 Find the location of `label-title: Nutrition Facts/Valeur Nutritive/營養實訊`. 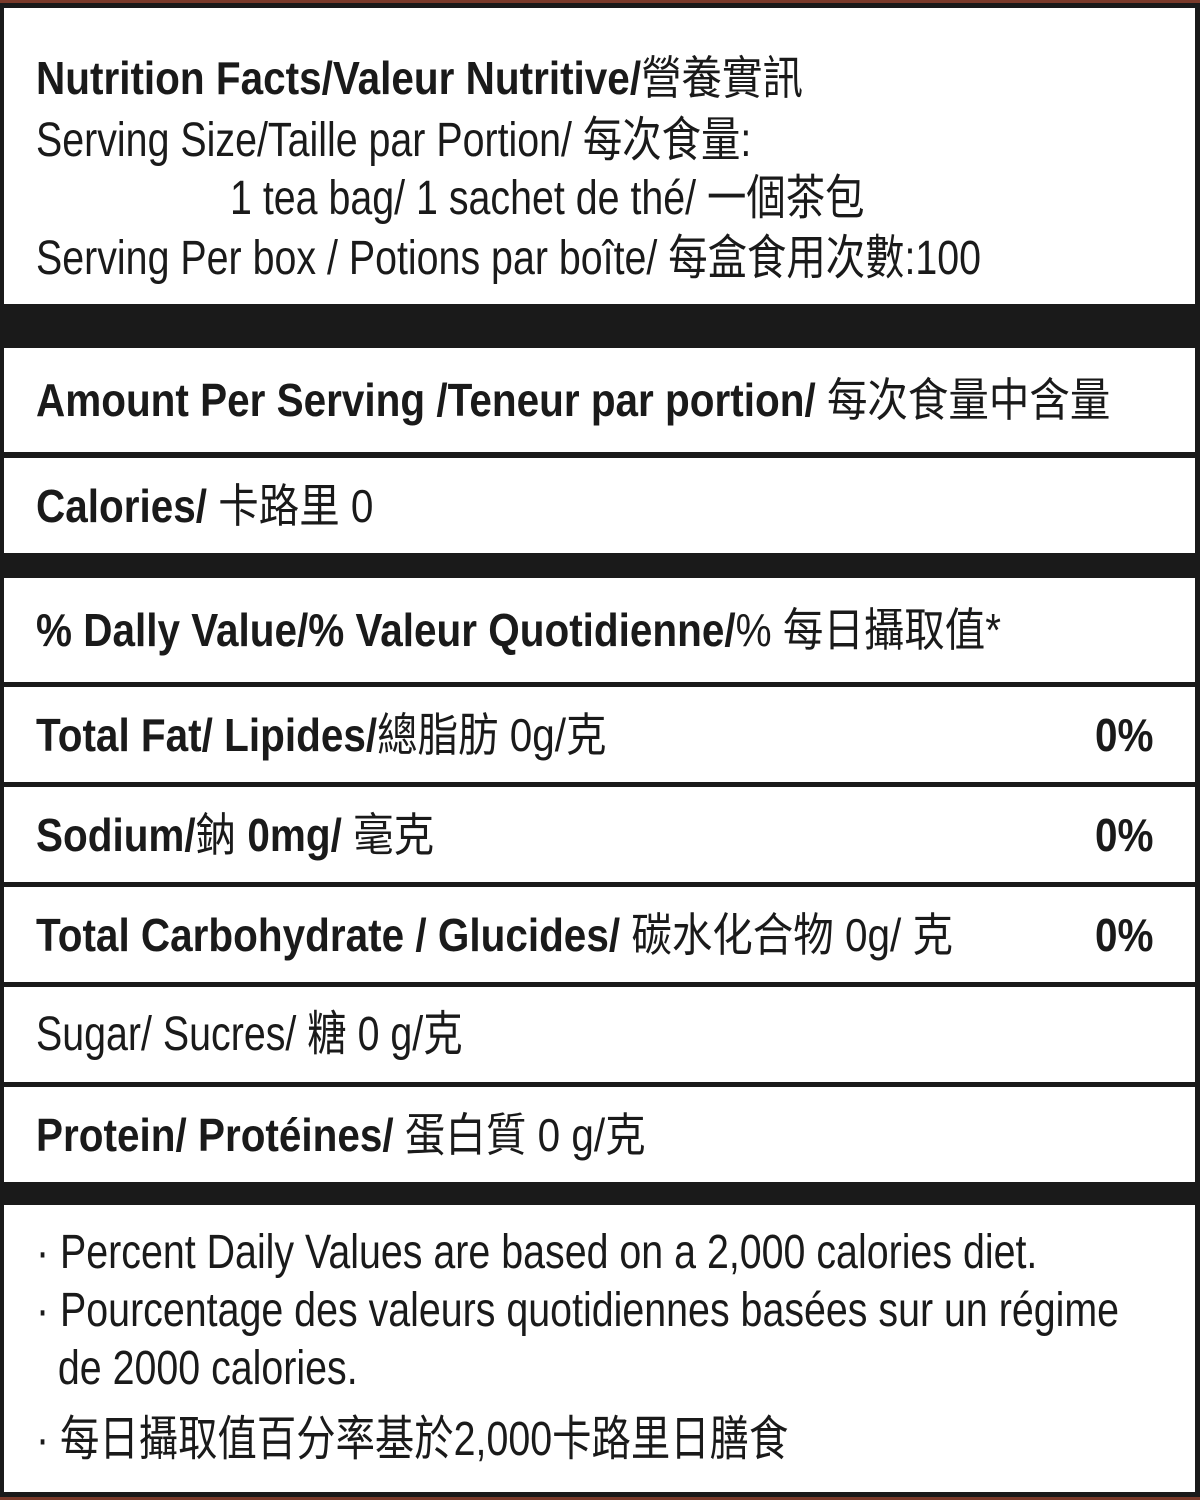

label-title: Nutrition Facts/Valeur Nutritive/營養實訊 is located at coordinates (419, 75).